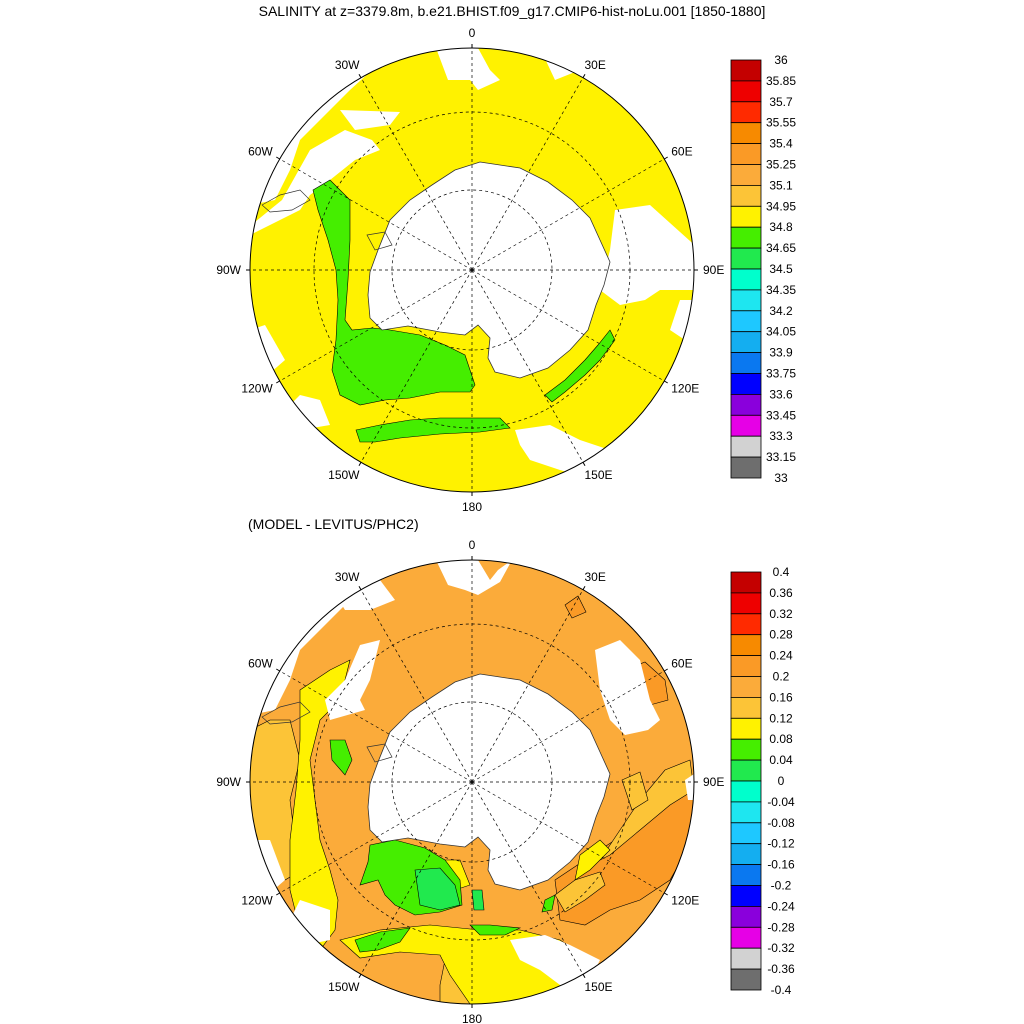 This screenshot has width=1024, height=1024. I want to click on colorbar-tick-label: 0, so click(781, 781).